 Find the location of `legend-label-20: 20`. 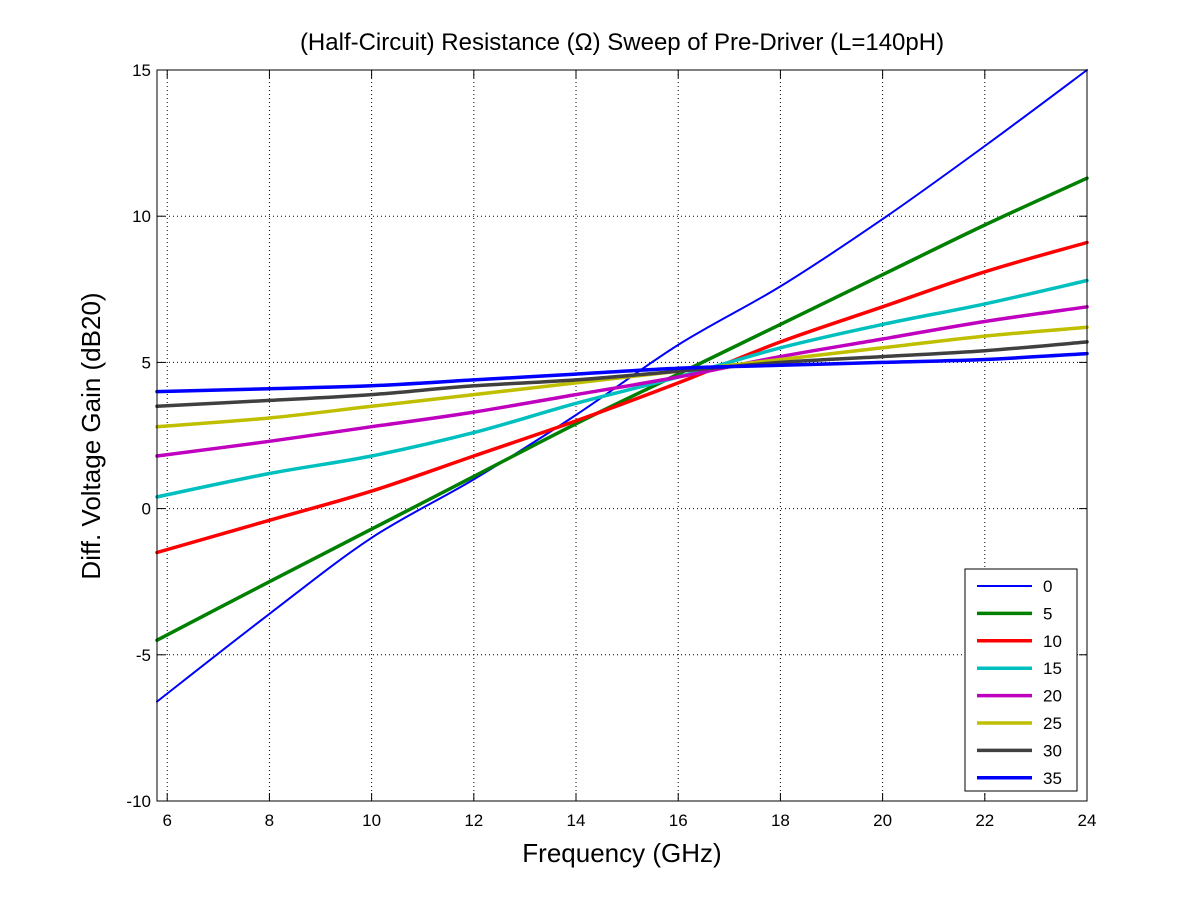

legend-label-20: 20 is located at coordinates (1052, 696).